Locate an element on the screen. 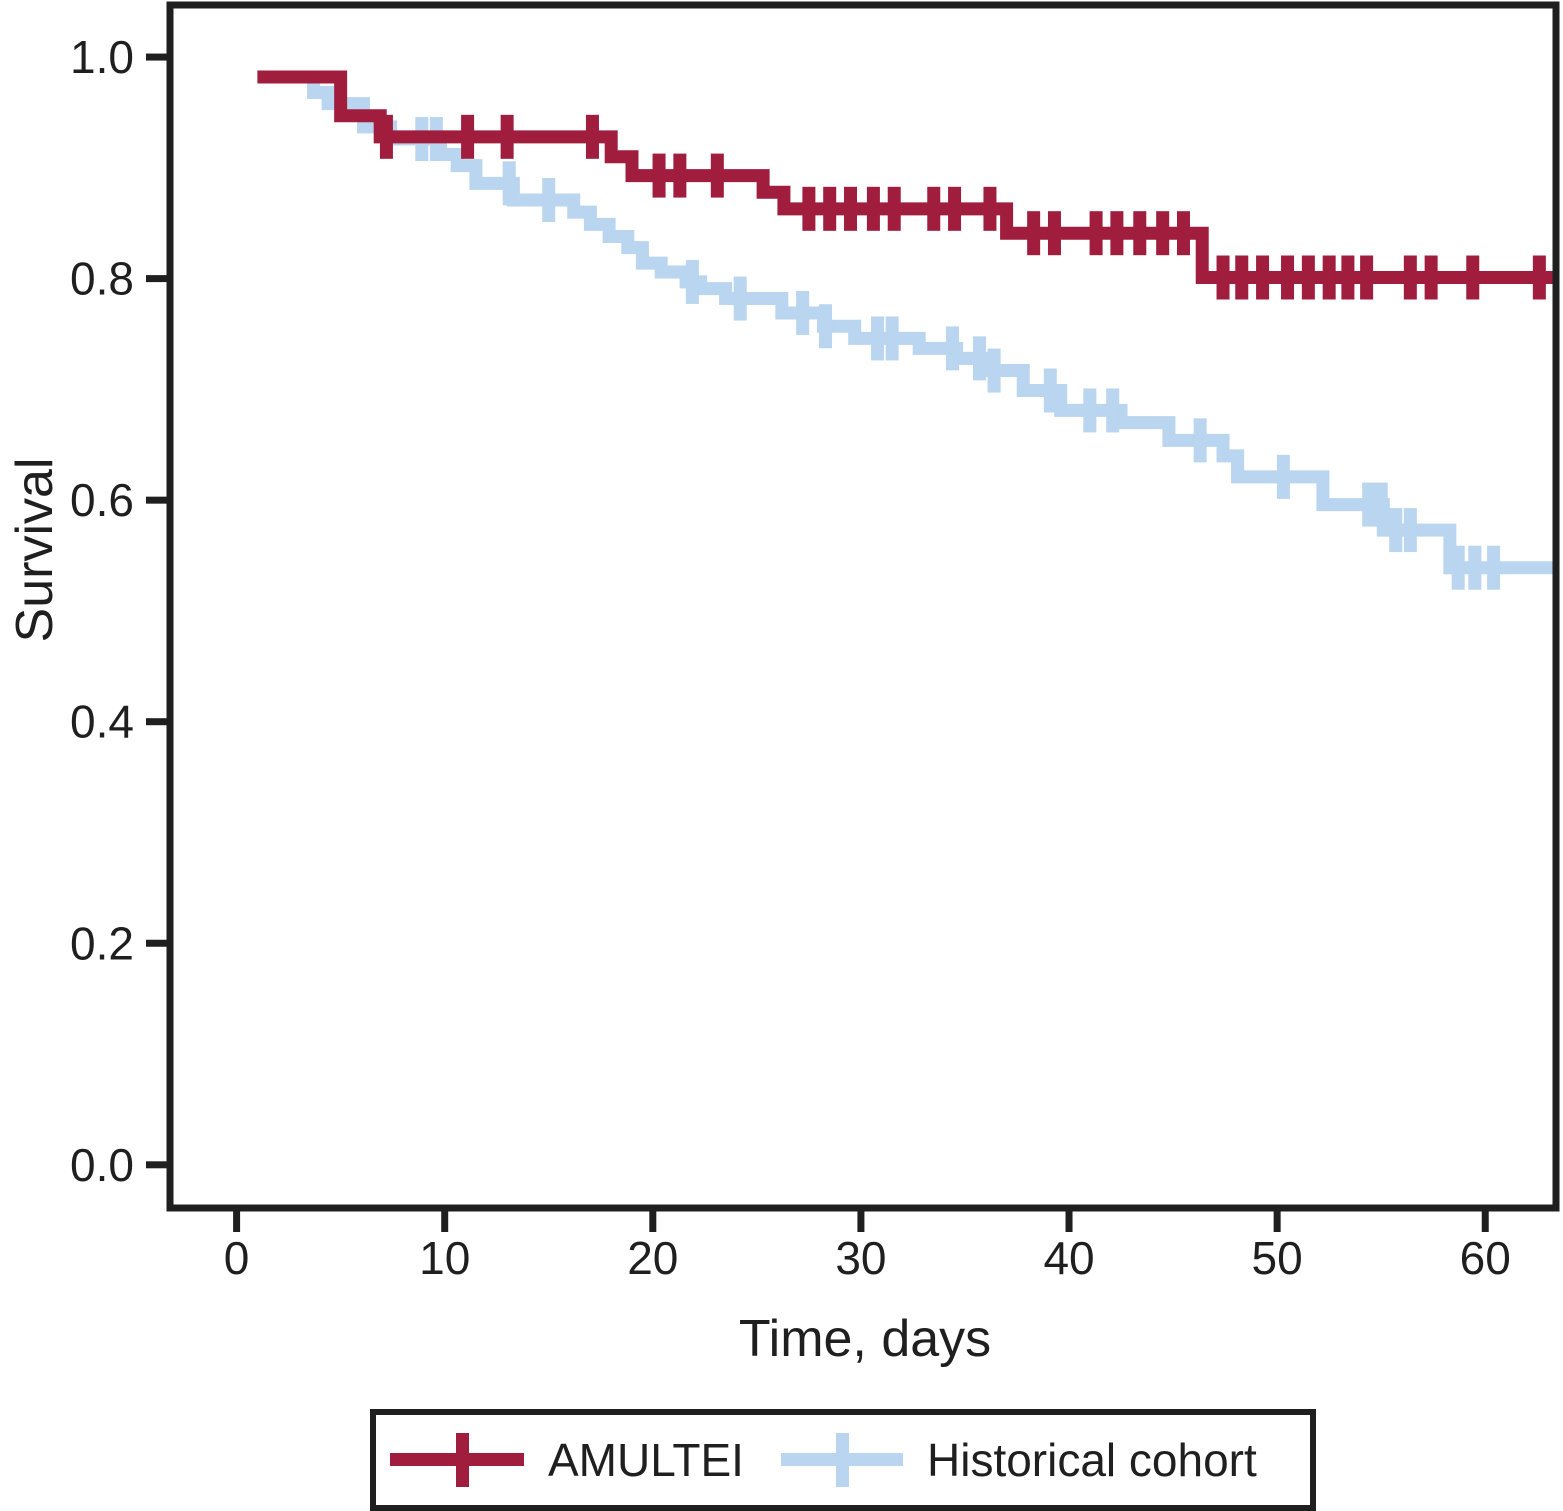 The height and width of the screenshot is (1511, 1563). legend-marker-amultei is located at coordinates (457, 1460).